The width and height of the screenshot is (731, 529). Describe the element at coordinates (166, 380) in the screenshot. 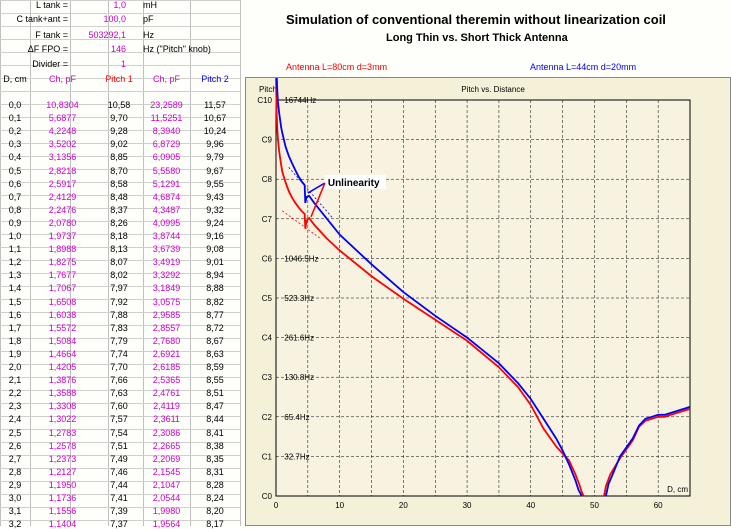

I see `table-cell: 2,5365` at that location.